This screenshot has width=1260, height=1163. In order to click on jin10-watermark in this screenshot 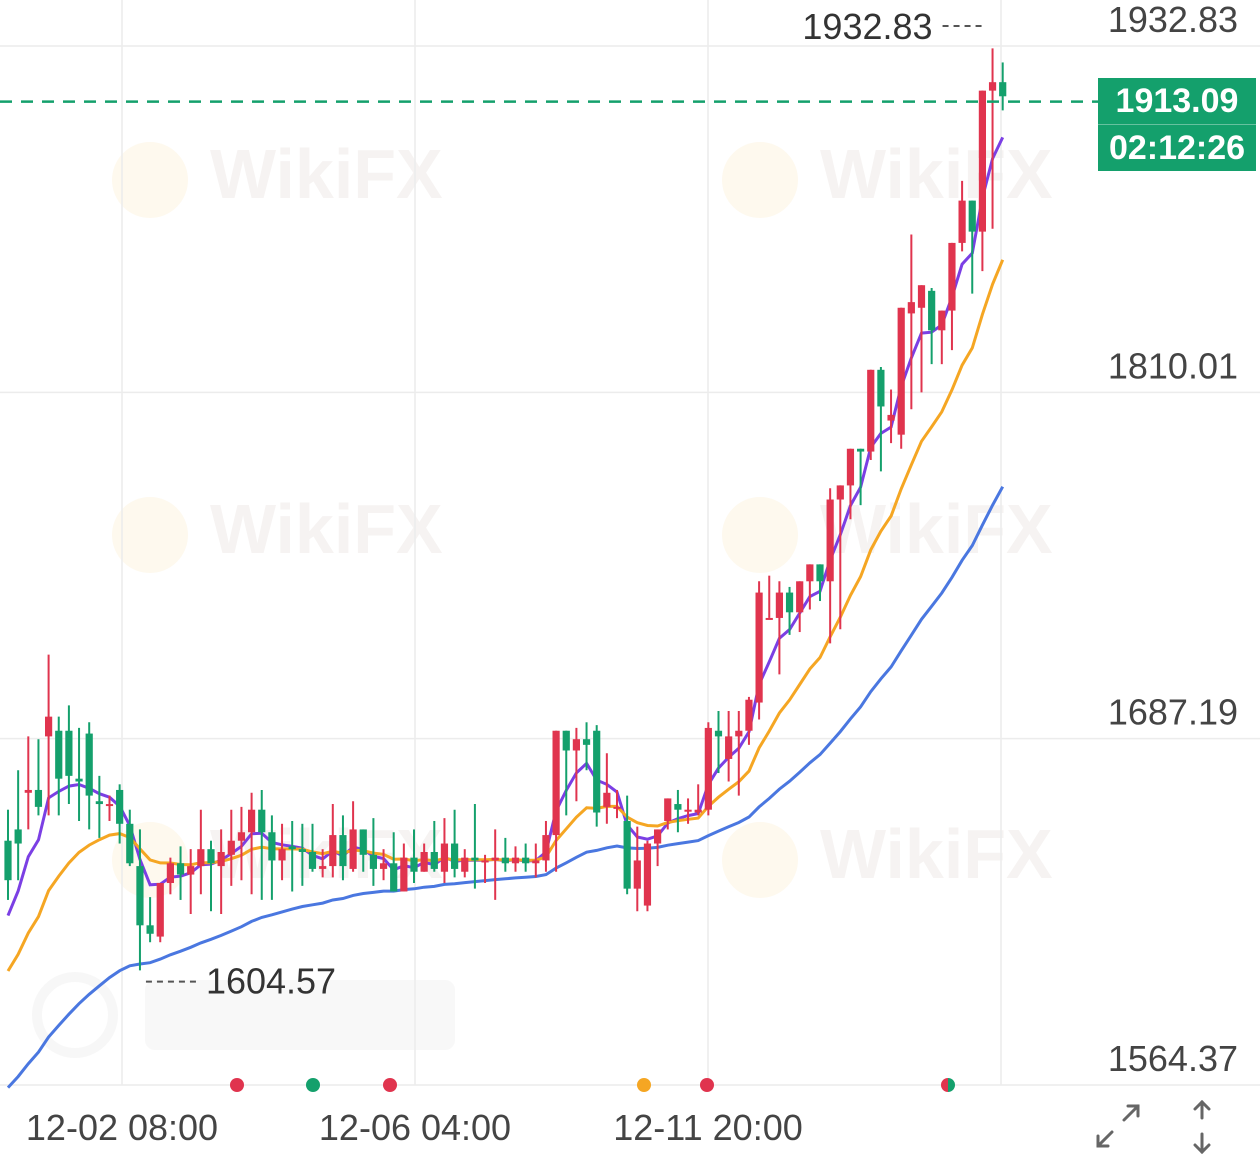, I will do `click(243, 1015)`.